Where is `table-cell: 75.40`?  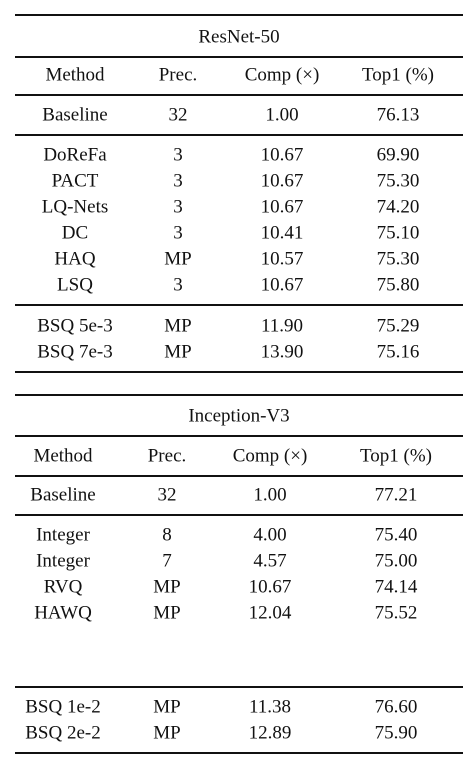
table-cell: 75.40 is located at coordinates (396, 535).